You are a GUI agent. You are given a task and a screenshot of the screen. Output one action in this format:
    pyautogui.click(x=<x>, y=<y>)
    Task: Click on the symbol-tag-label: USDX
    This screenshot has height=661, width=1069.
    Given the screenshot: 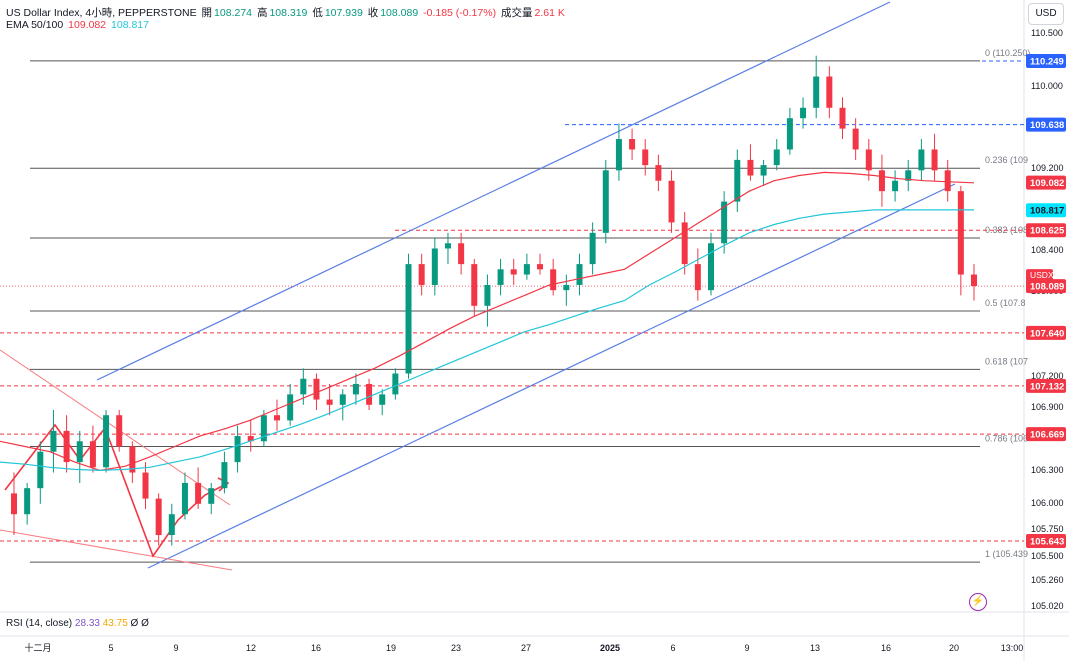 What is the action you would take?
    pyautogui.click(x=1042, y=275)
    